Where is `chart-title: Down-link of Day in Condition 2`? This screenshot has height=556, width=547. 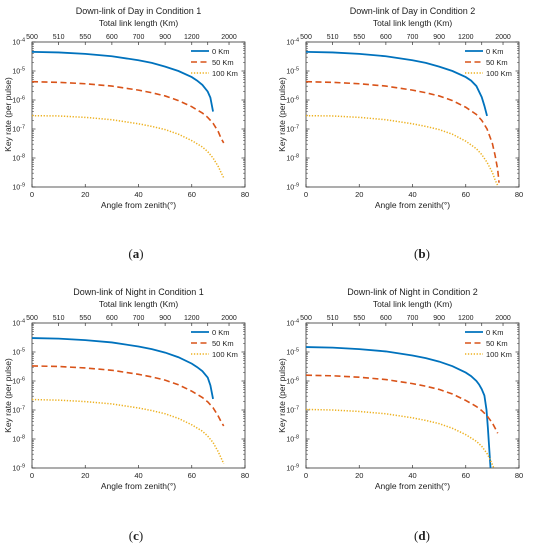
chart-title: Down-link of Day in Condition 2 is located at coordinates (413, 11).